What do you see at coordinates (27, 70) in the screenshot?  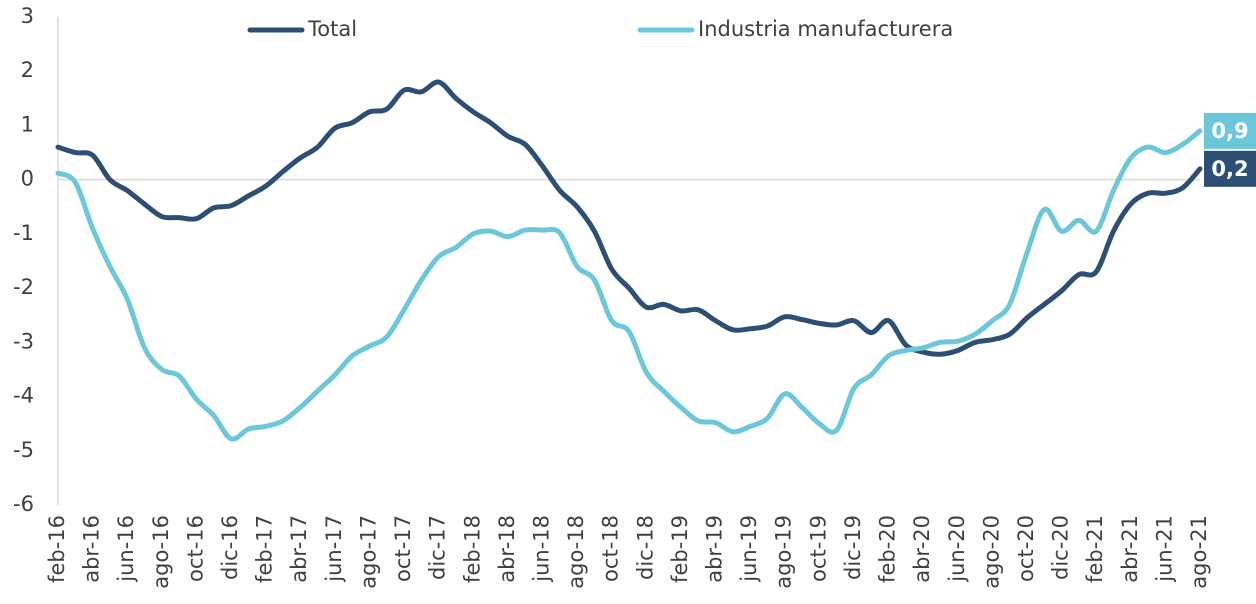 I see `y-tick-label: 2` at bounding box center [27, 70].